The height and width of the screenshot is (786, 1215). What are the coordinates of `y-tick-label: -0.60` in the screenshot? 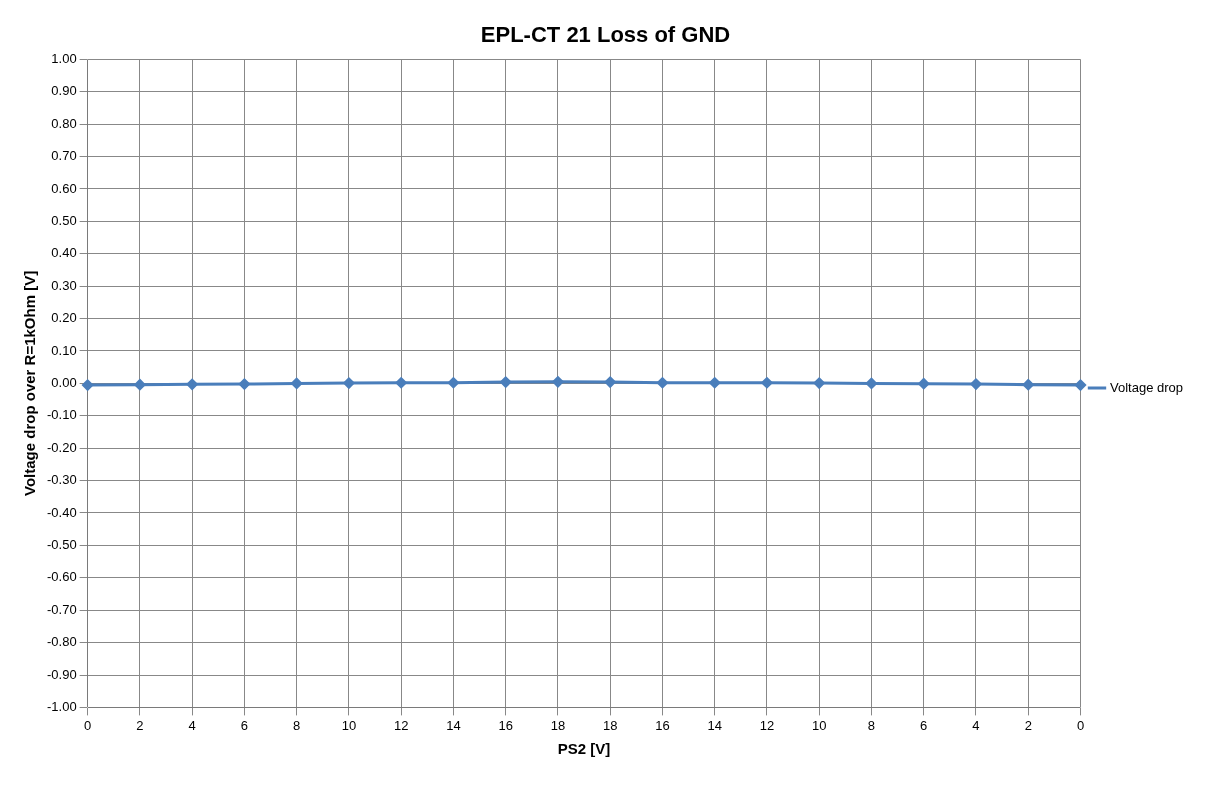 It's located at (61, 577).